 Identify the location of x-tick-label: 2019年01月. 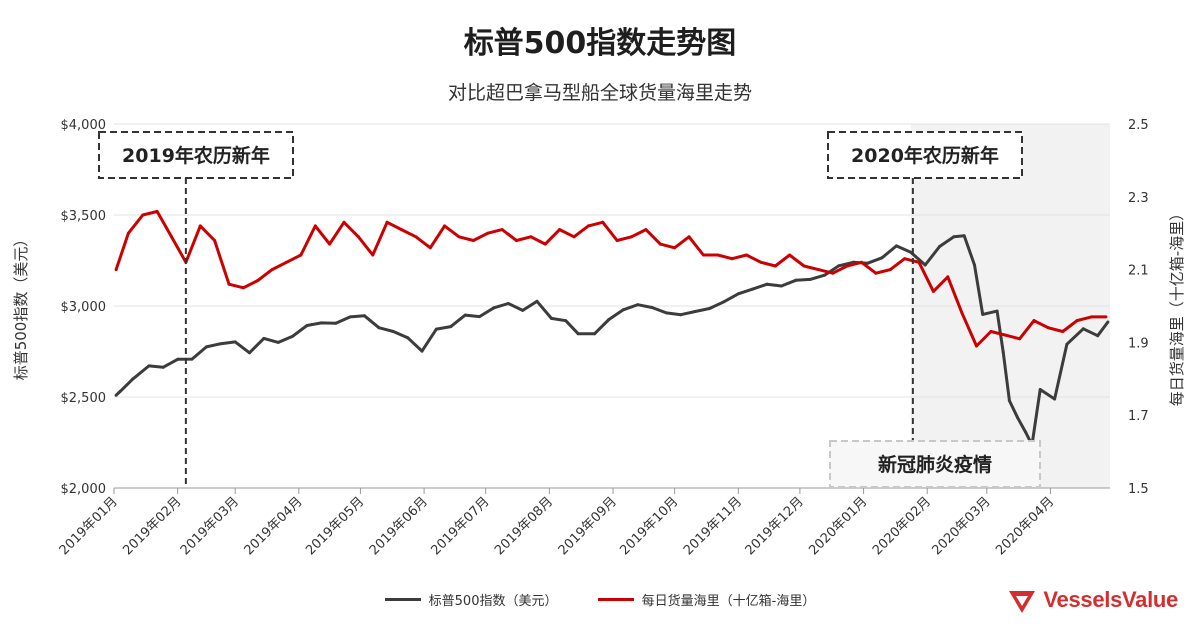
(89, 526).